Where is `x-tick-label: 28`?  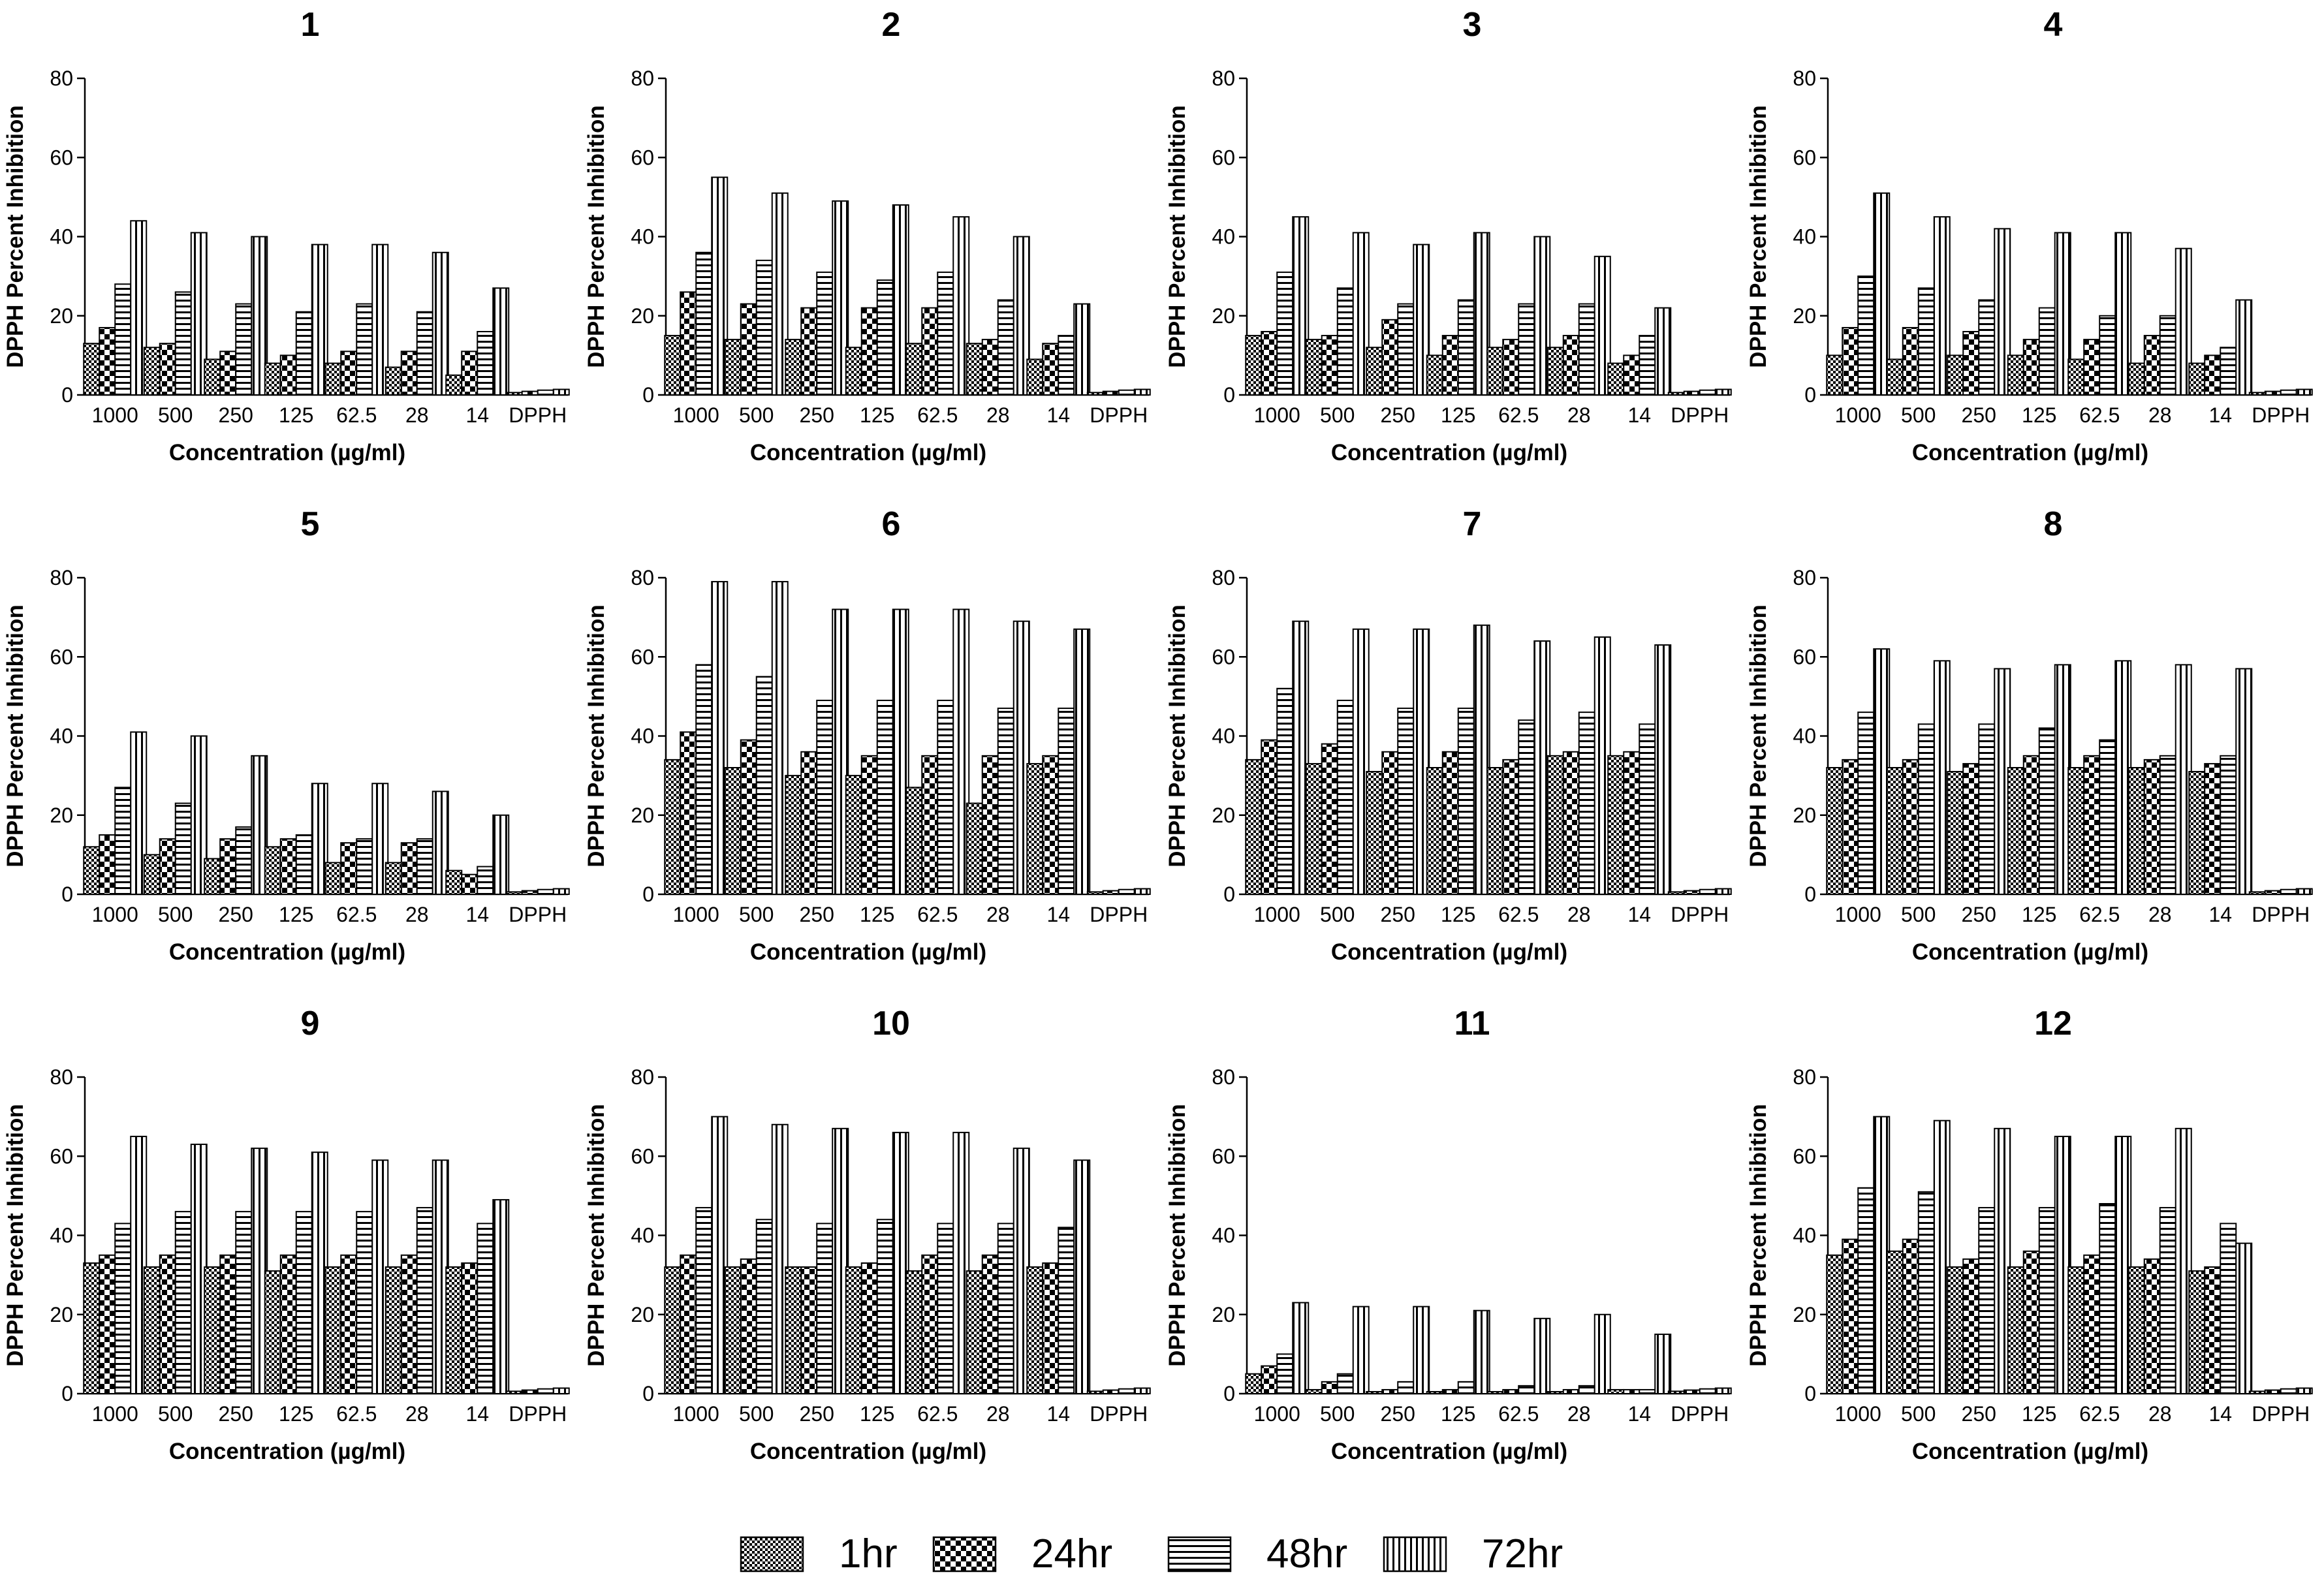 x-tick-label: 28 is located at coordinates (998, 914).